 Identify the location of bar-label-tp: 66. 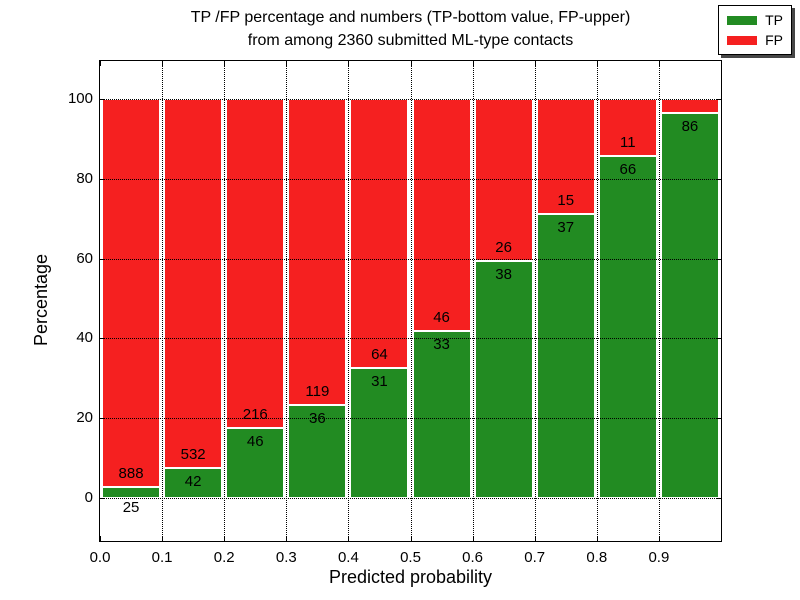
(628, 170).